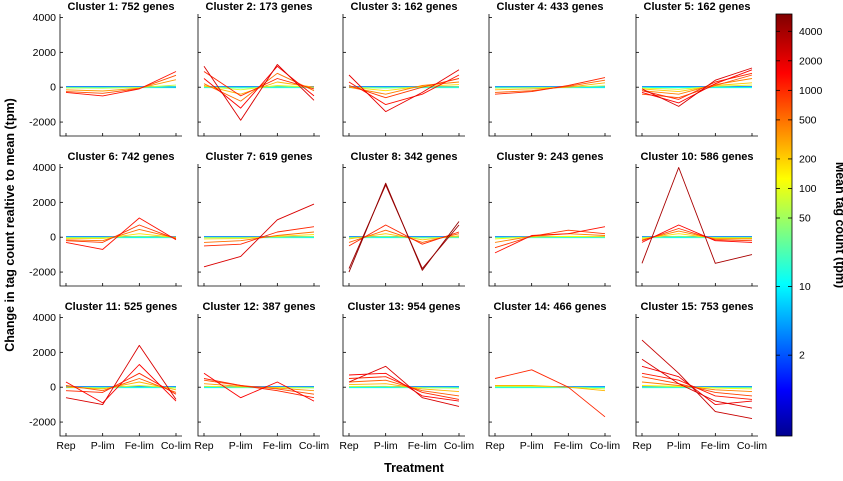 The width and height of the screenshot is (843, 481). Describe the element at coordinates (696, 307) in the screenshot. I see `panel-title: Cluster 15: 753 genes` at that location.